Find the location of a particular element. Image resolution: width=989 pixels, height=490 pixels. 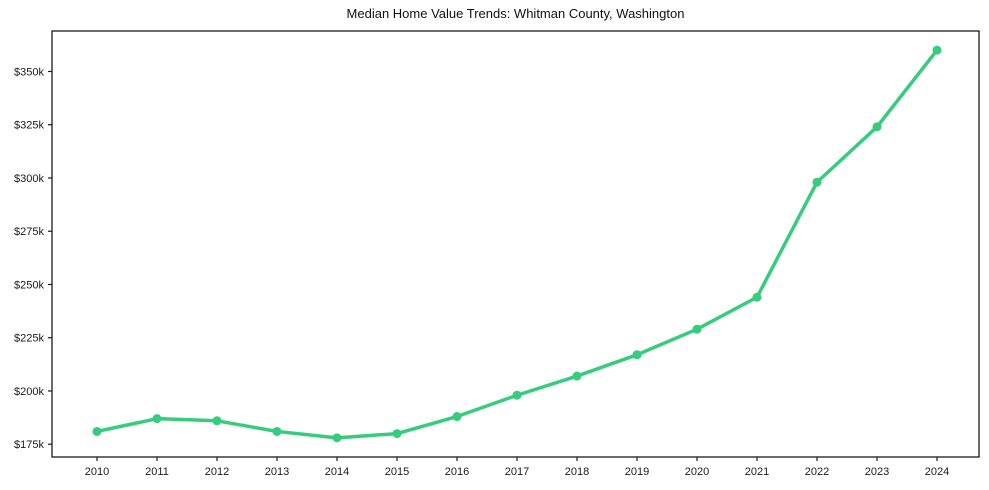

x-tick-label: 2018 is located at coordinates (577, 472).